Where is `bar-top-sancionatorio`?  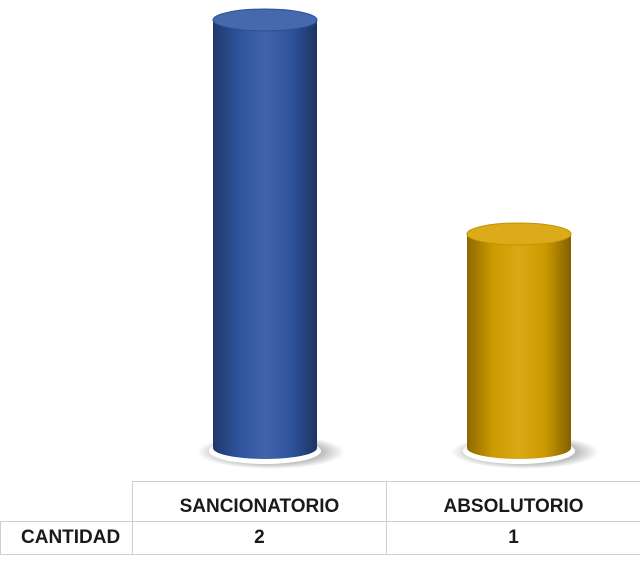
bar-top-sancionatorio is located at coordinates (265, 20).